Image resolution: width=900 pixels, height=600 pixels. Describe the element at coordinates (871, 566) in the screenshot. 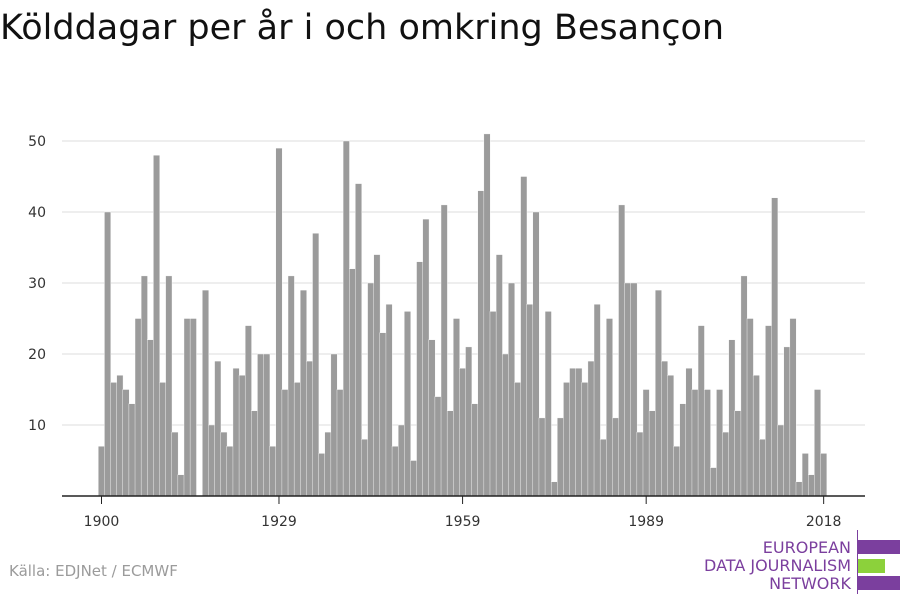

I see `logo-bar-middle` at that location.